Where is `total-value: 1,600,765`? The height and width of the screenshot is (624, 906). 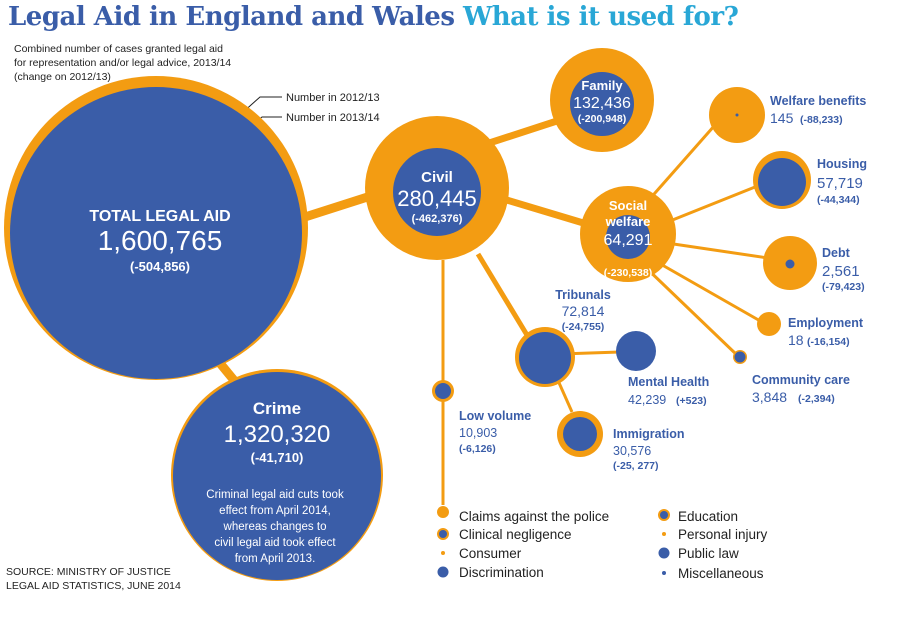 total-value: 1,600,765 is located at coordinates (160, 240).